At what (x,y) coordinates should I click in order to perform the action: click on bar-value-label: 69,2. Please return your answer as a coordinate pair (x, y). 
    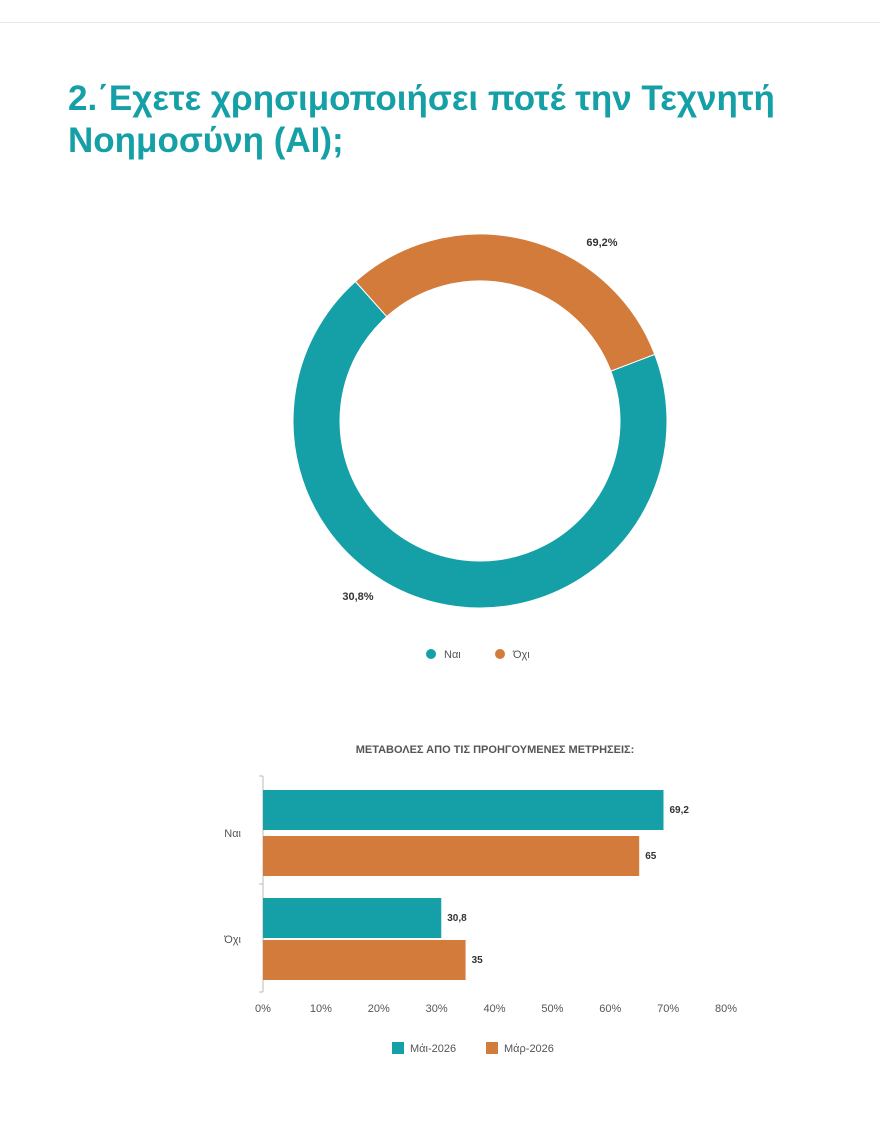
    Looking at the image, I should click on (679, 810).